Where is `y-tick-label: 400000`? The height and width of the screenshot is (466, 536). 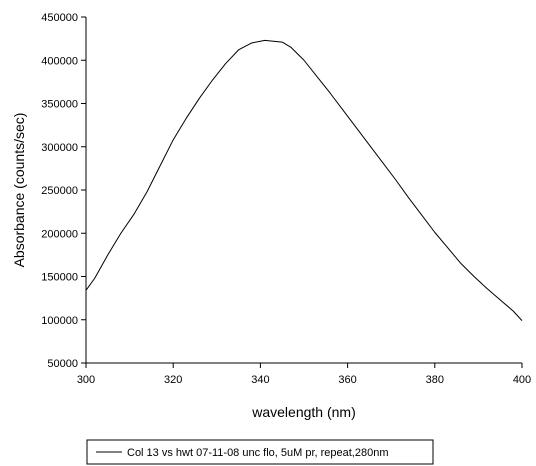
y-tick-label: 400000 is located at coordinates (59, 61).